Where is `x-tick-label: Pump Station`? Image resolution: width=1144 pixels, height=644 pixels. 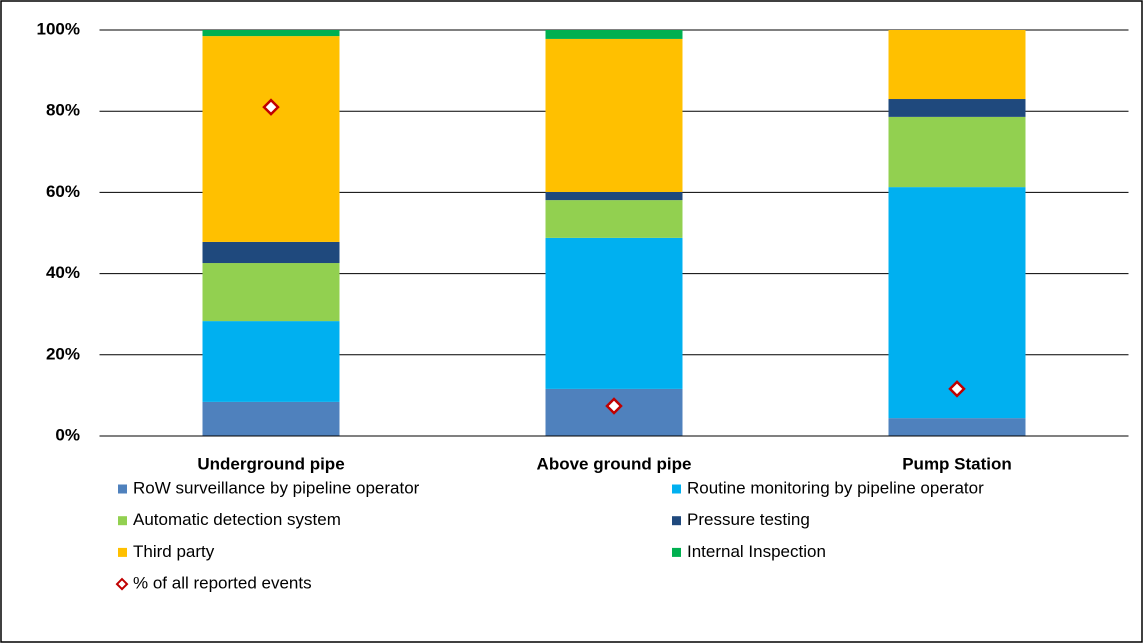
x-tick-label: Pump Station is located at coordinates (957, 463).